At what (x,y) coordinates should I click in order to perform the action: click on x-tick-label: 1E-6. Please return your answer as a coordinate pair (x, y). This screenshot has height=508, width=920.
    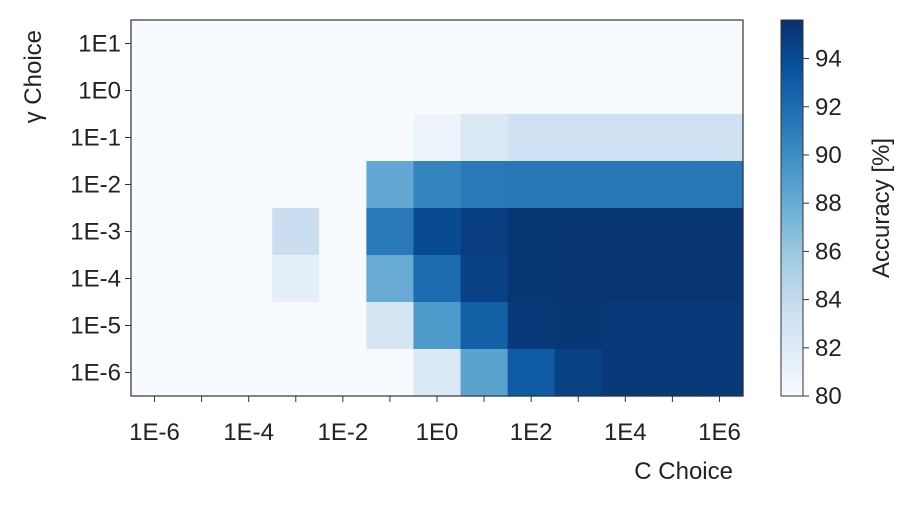
    Looking at the image, I should click on (154, 432).